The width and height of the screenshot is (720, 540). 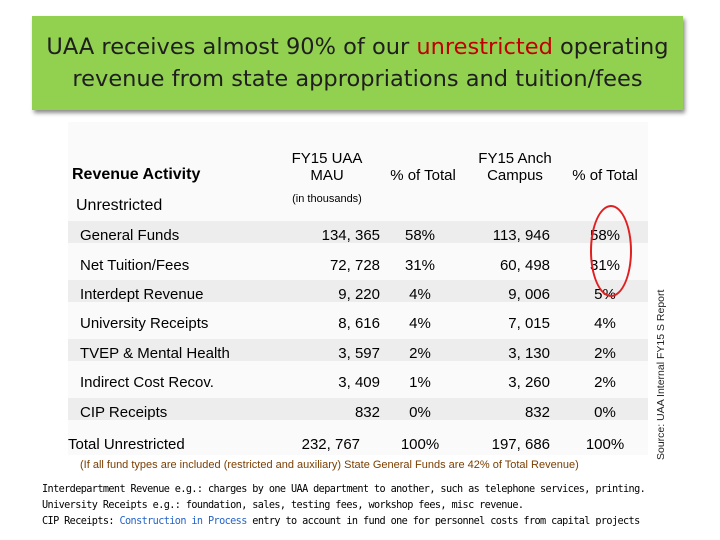 What do you see at coordinates (611, 251) in the screenshot?
I see `highlight-circle` at bounding box center [611, 251].